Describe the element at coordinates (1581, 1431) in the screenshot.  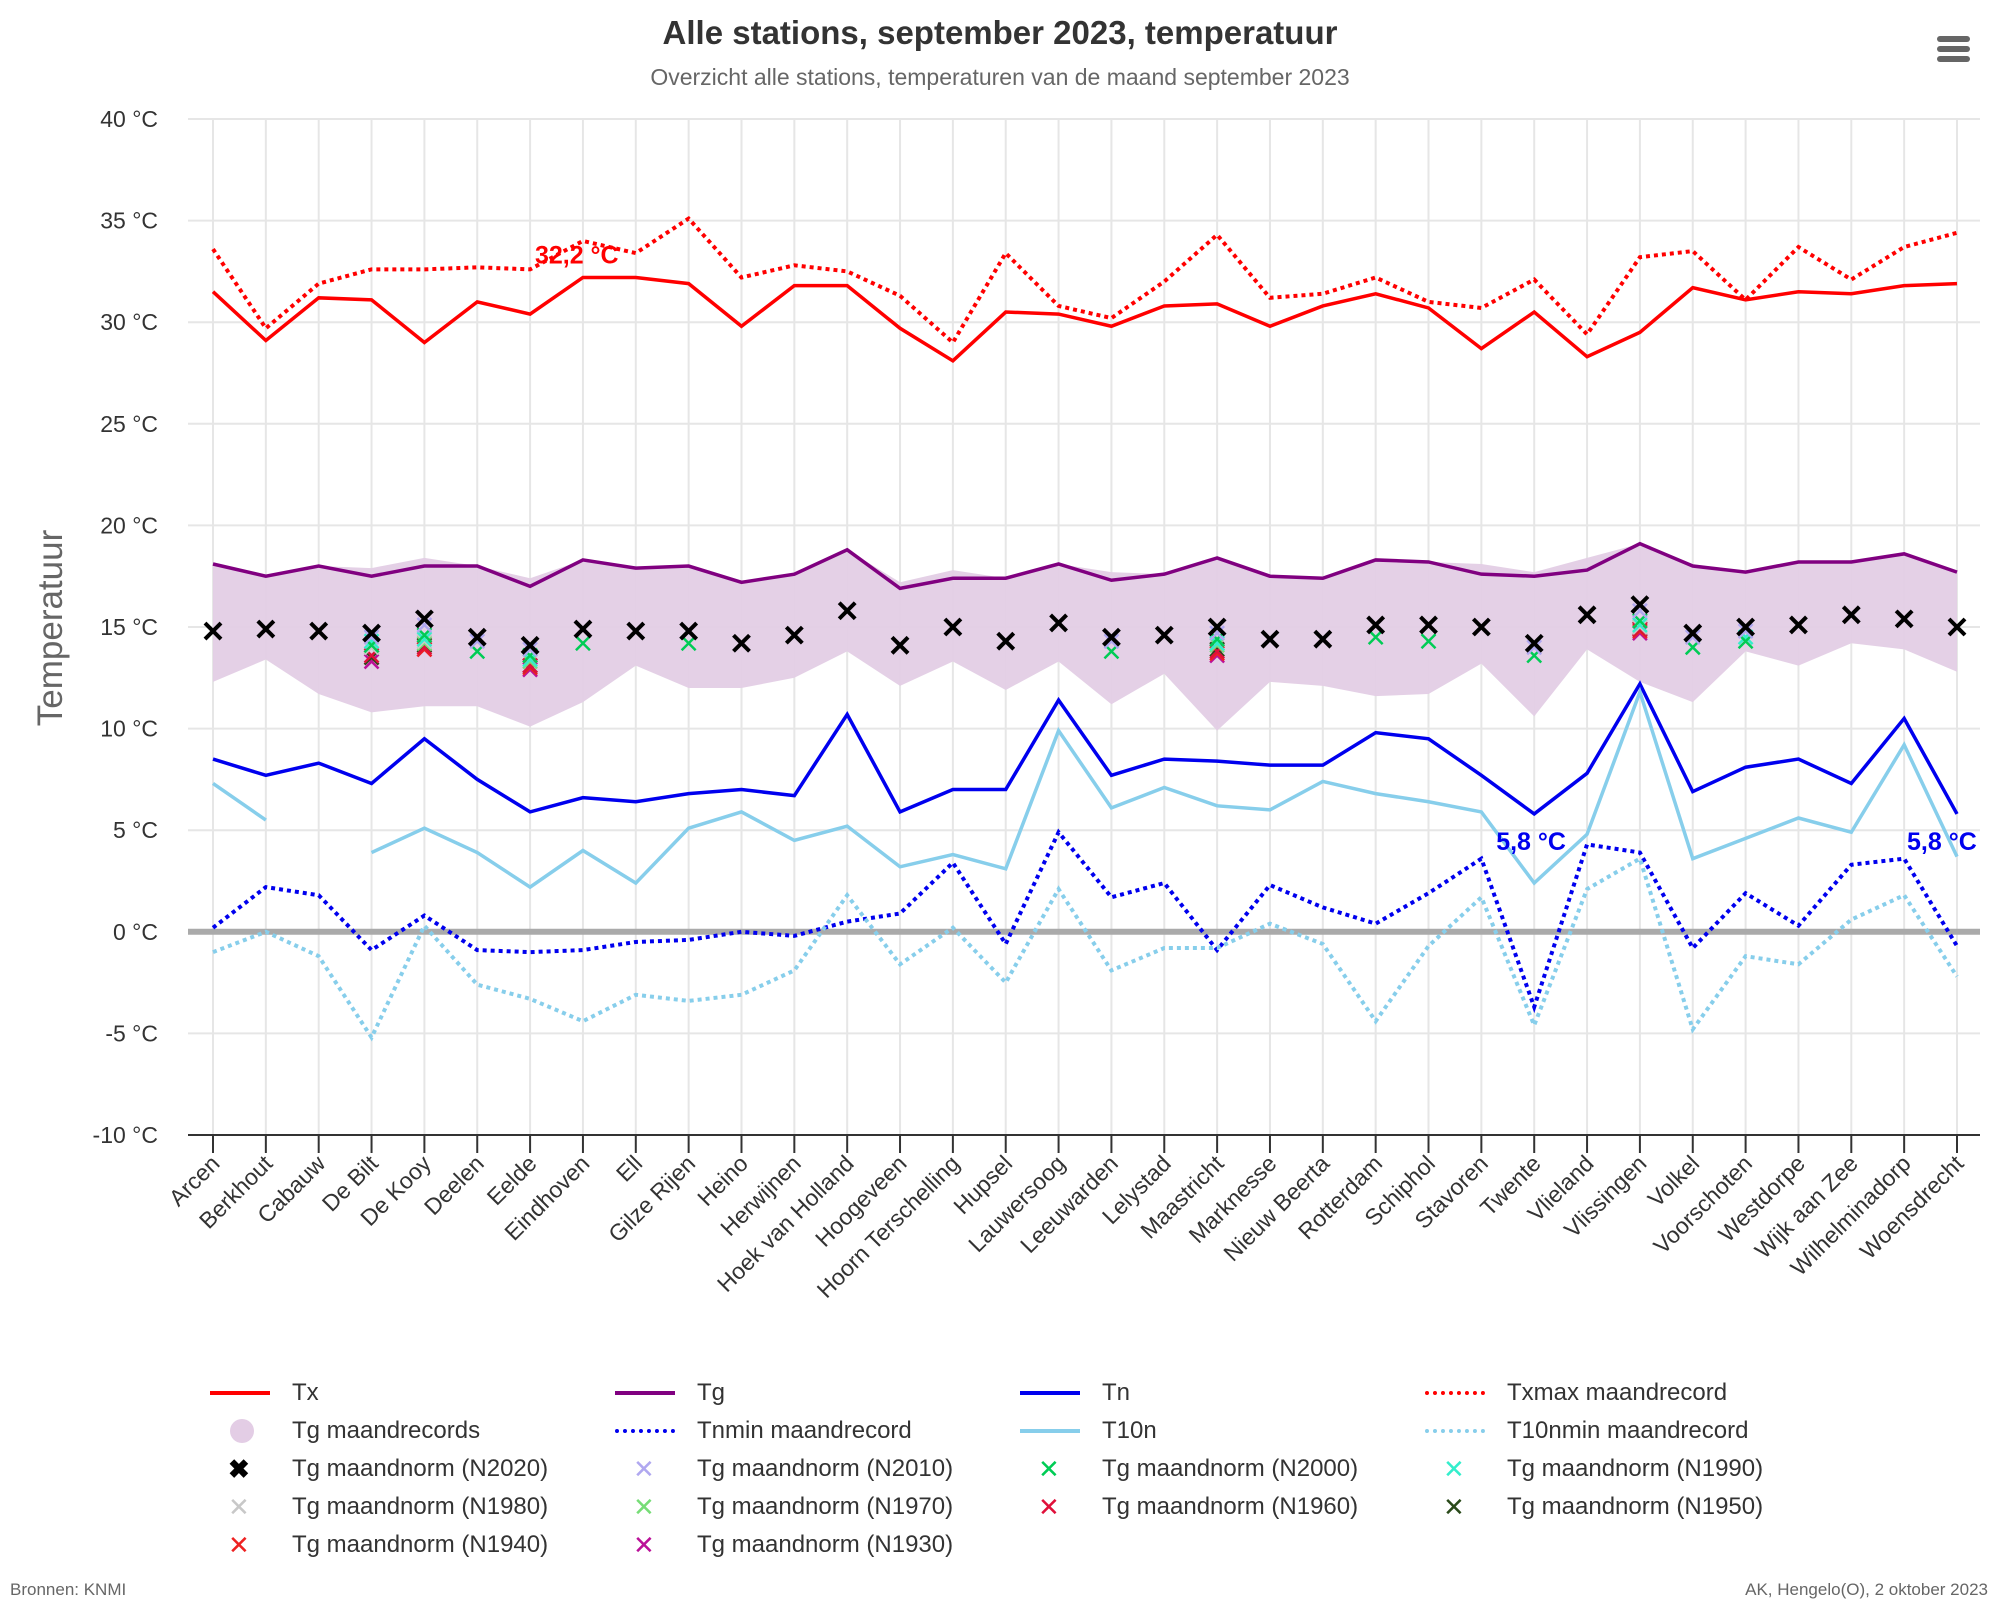
I see `legend-item: T10nmin maandrecord` at that location.